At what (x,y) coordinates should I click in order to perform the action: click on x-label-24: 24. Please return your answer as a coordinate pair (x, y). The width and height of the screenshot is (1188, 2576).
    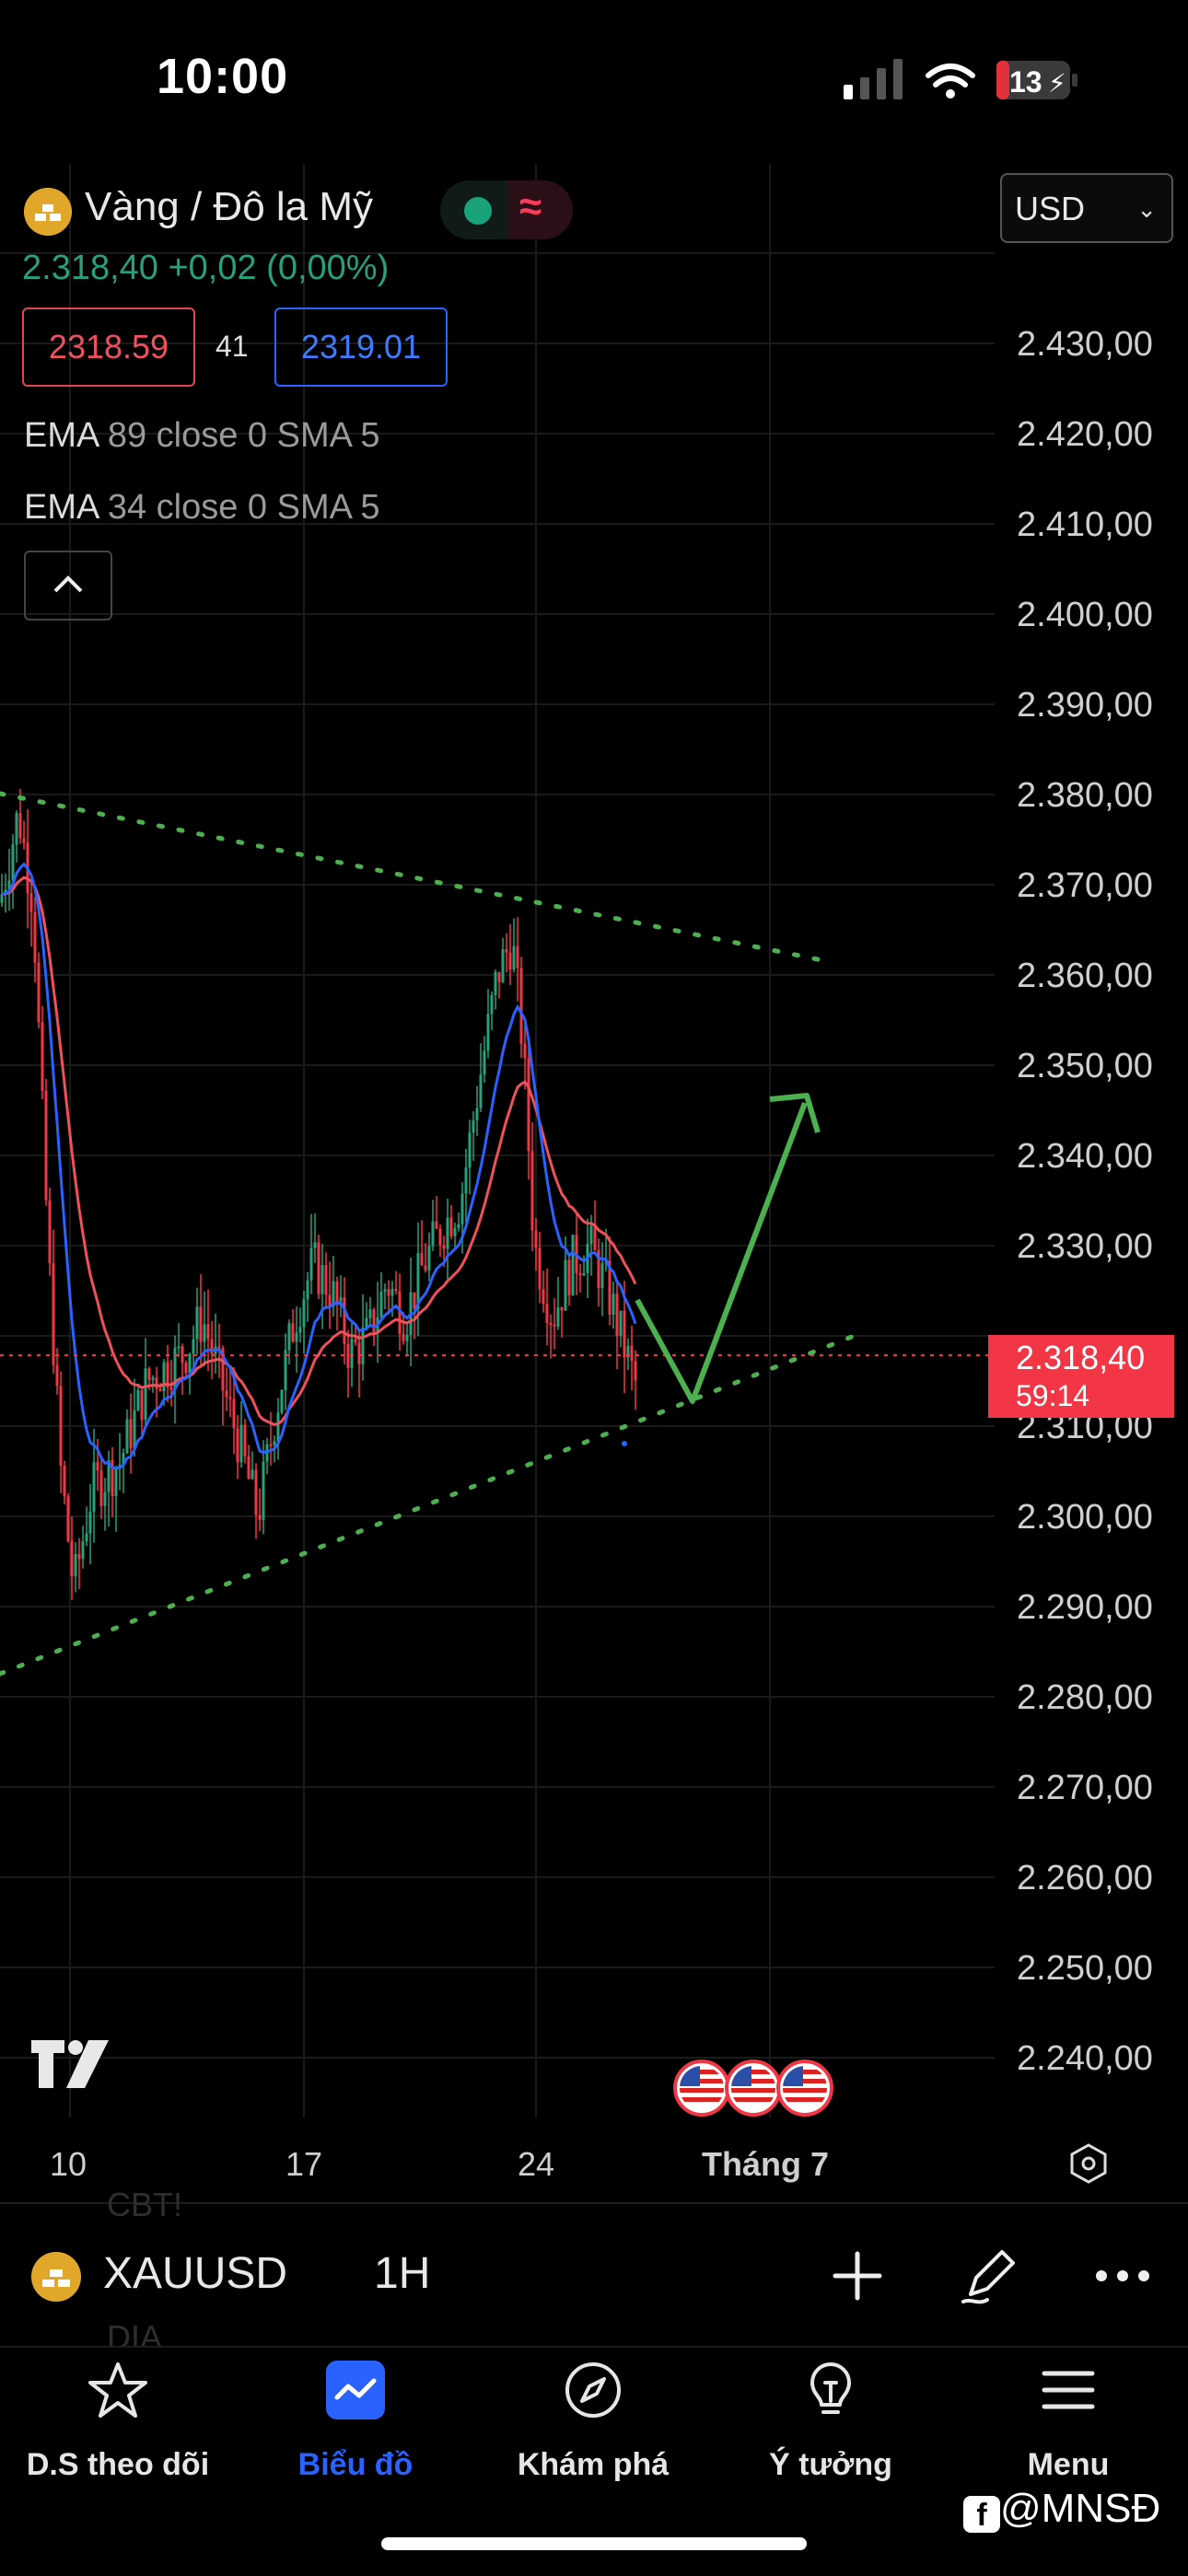
    Looking at the image, I should click on (536, 2164).